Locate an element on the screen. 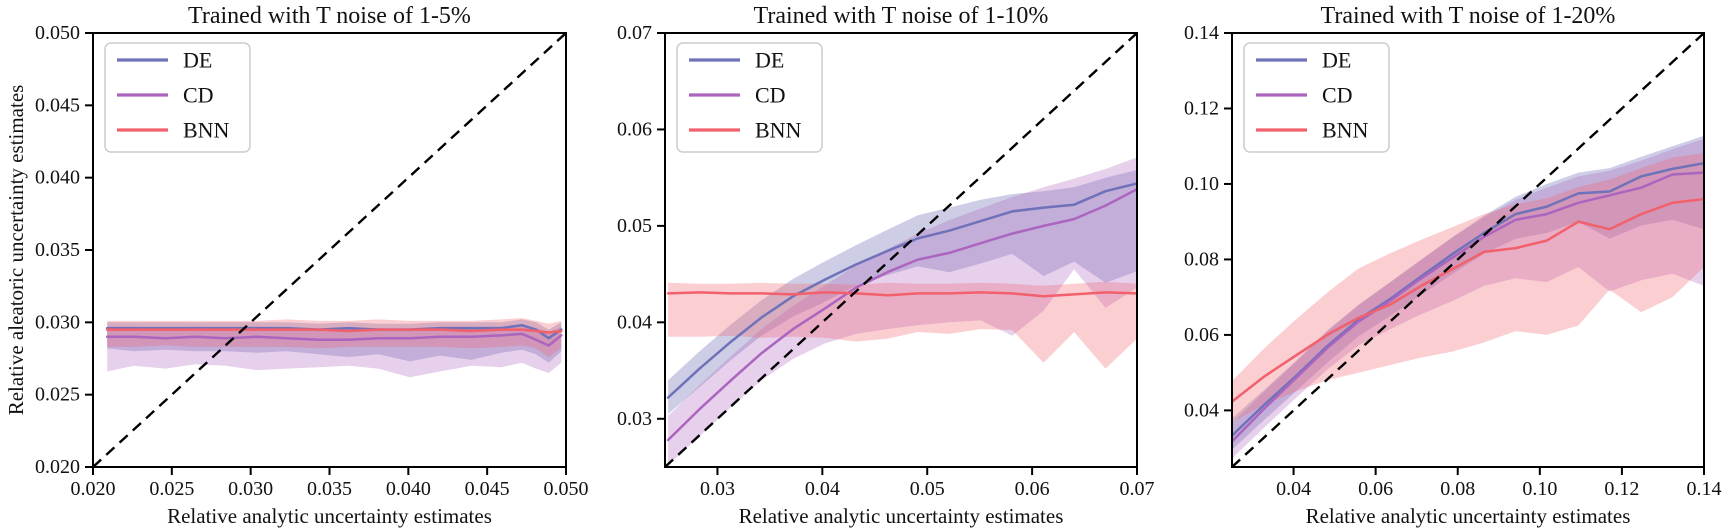 The width and height of the screenshot is (1725, 531). x-tick-label: 0.025 is located at coordinates (171, 489).